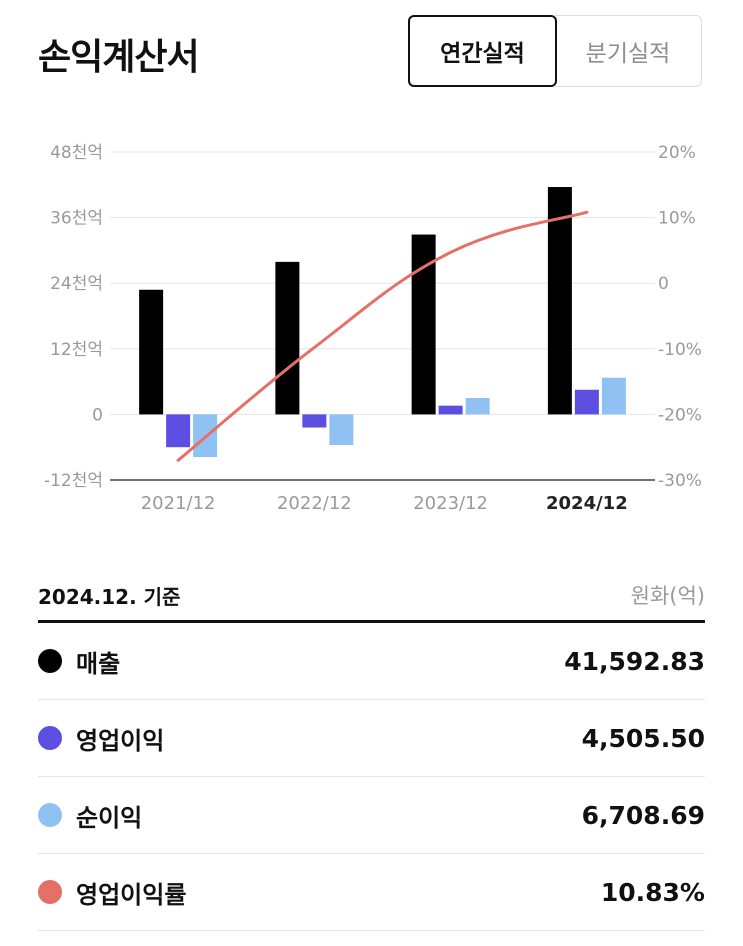 The width and height of the screenshot is (743, 946). What do you see at coordinates (131, 894) in the screenshot?
I see `summary-label: 영업이익률` at bounding box center [131, 894].